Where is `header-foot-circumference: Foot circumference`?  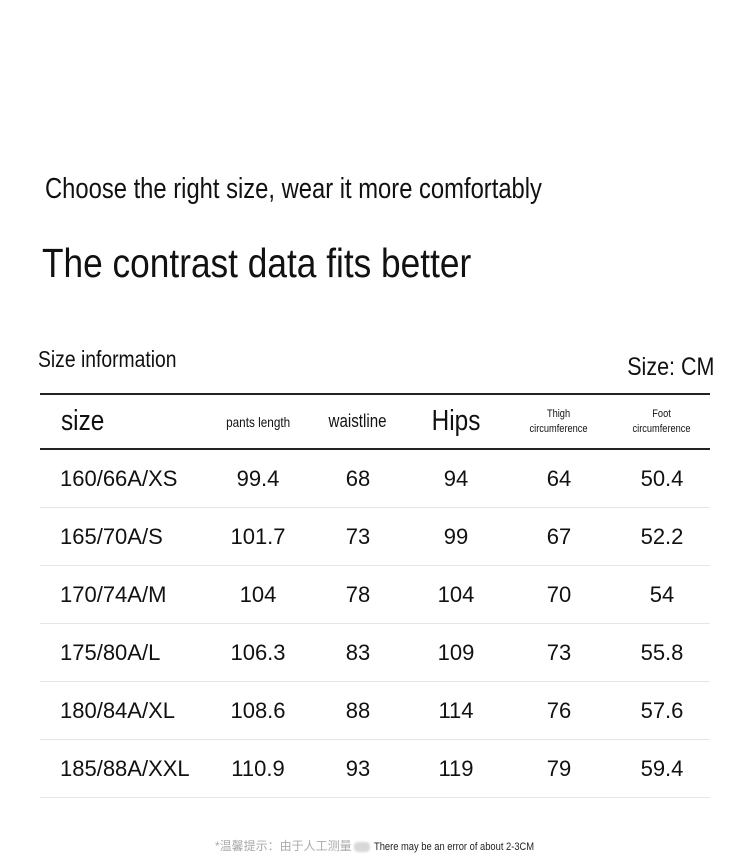 header-foot-circumference: Foot circumference is located at coordinates (662, 421).